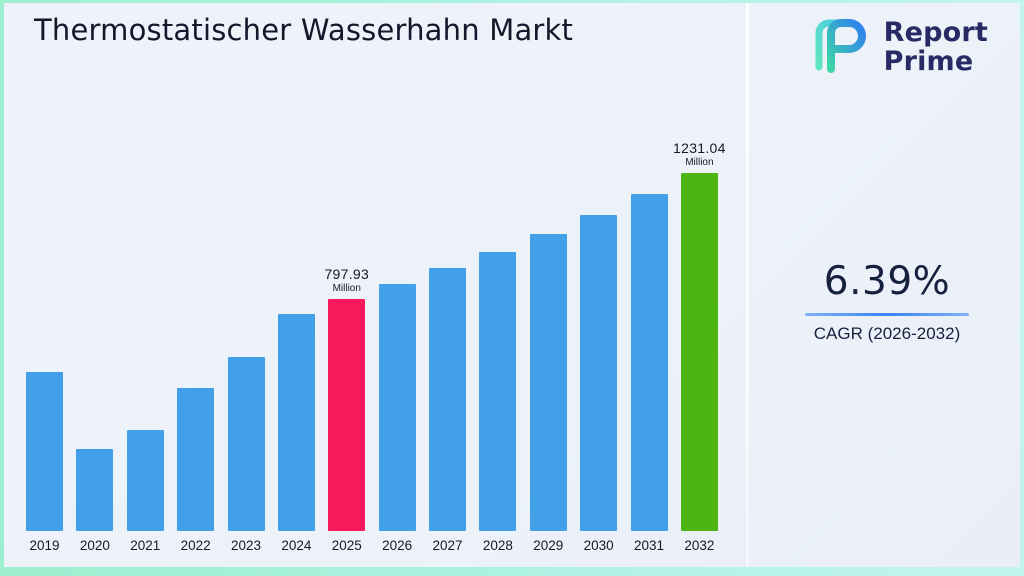 This screenshot has height=576, width=1024. Describe the element at coordinates (44, 451) in the screenshot. I see `bar-2019` at that location.